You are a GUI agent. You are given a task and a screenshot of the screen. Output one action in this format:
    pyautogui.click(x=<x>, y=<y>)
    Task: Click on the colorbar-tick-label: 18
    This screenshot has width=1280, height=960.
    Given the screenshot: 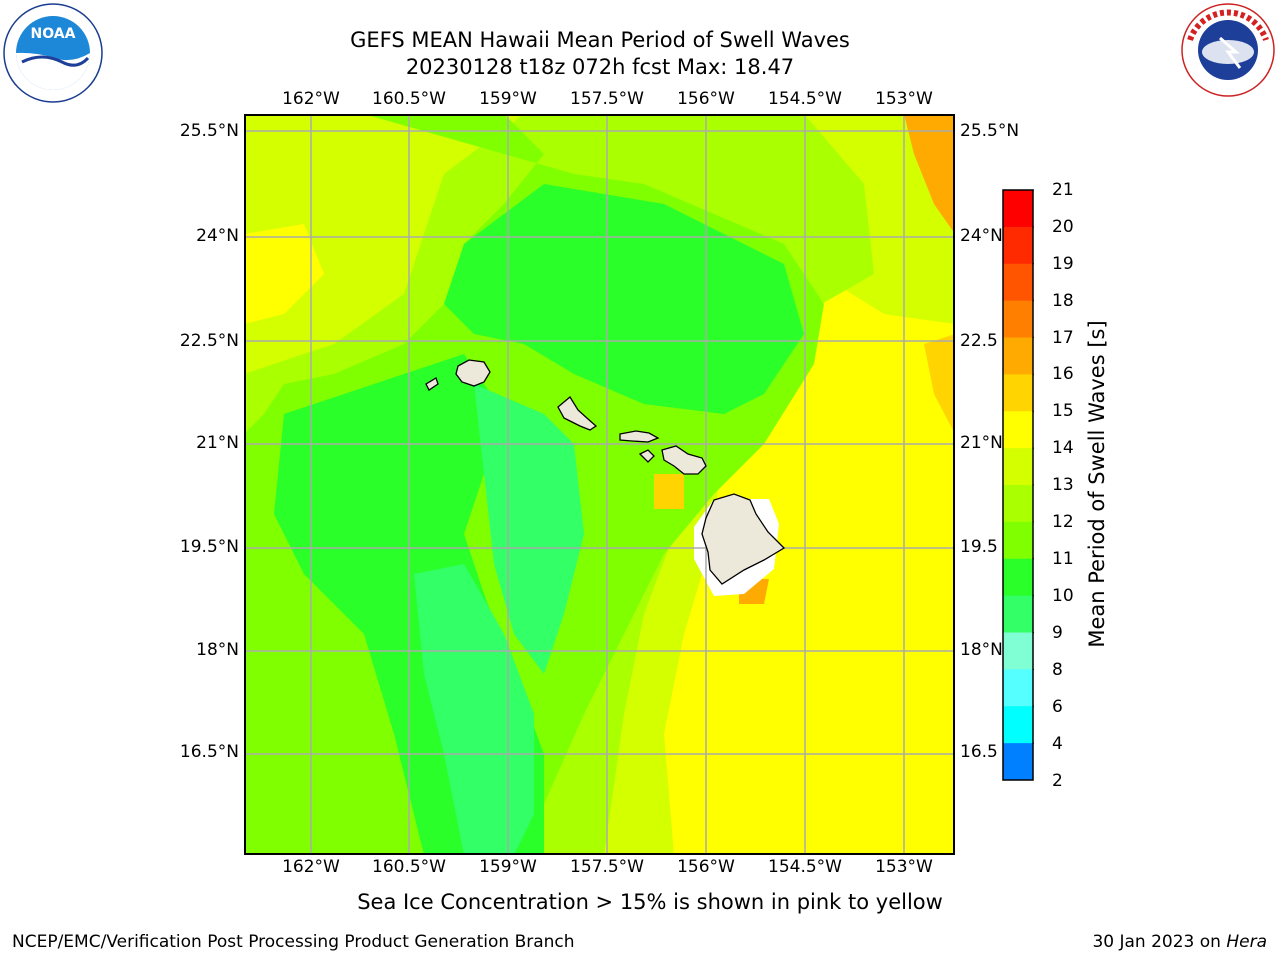 What is the action you would take?
    pyautogui.click(x=1063, y=301)
    